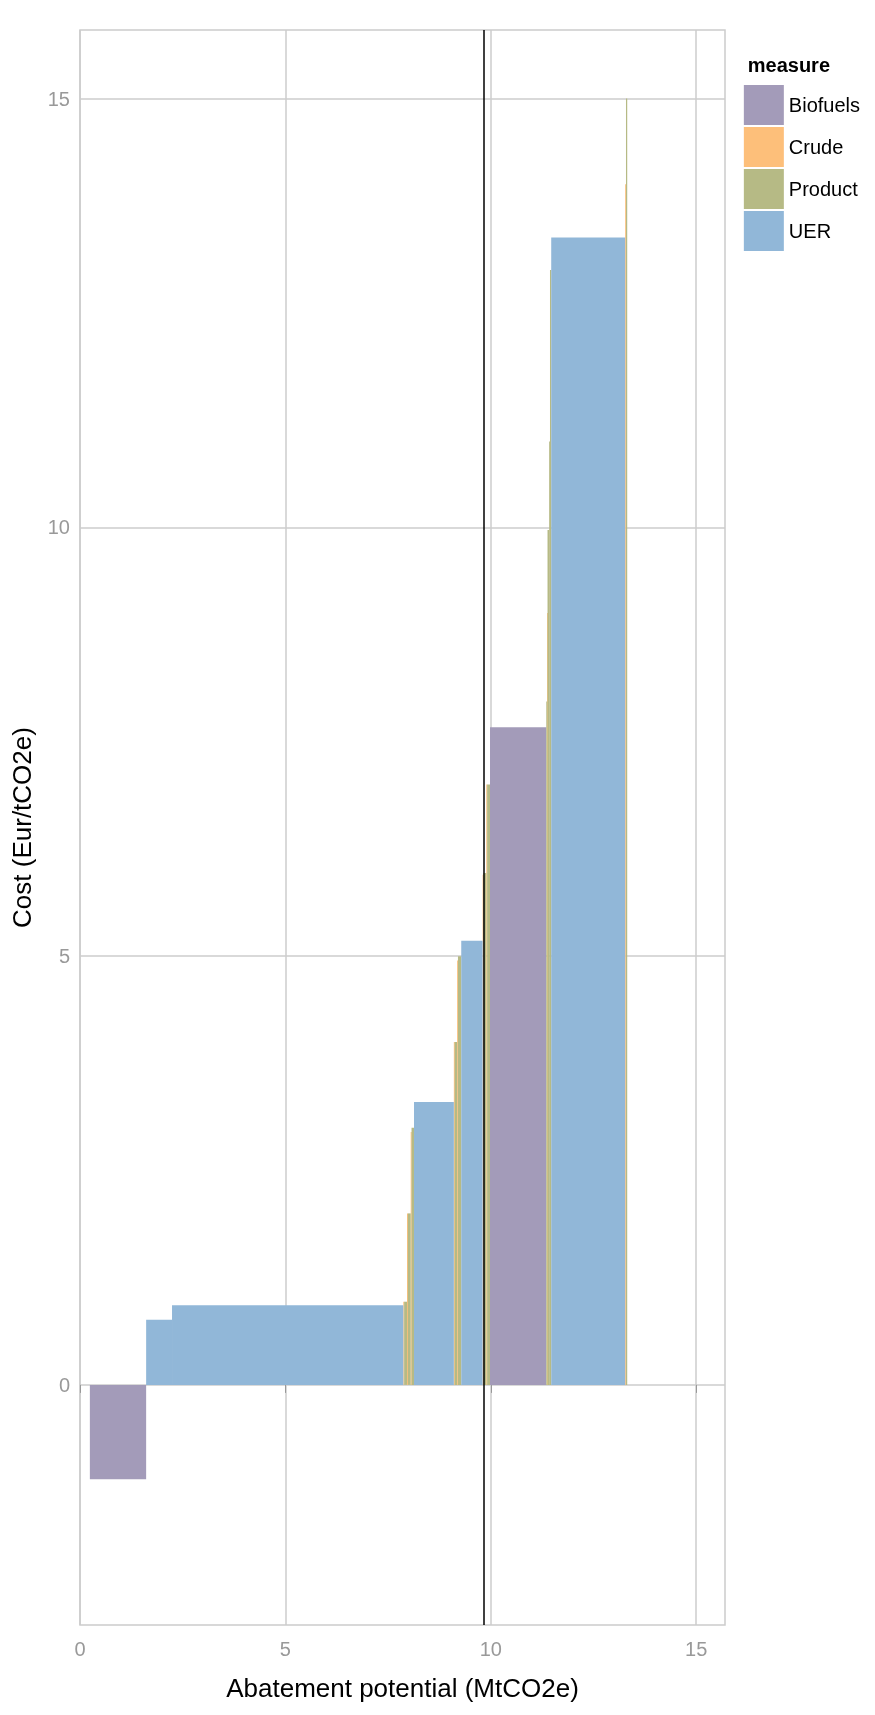 This screenshot has width=875, height=1715. Describe the element at coordinates (696, 1649) in the screenshot. I see `x-tick-label: 15` at that location.